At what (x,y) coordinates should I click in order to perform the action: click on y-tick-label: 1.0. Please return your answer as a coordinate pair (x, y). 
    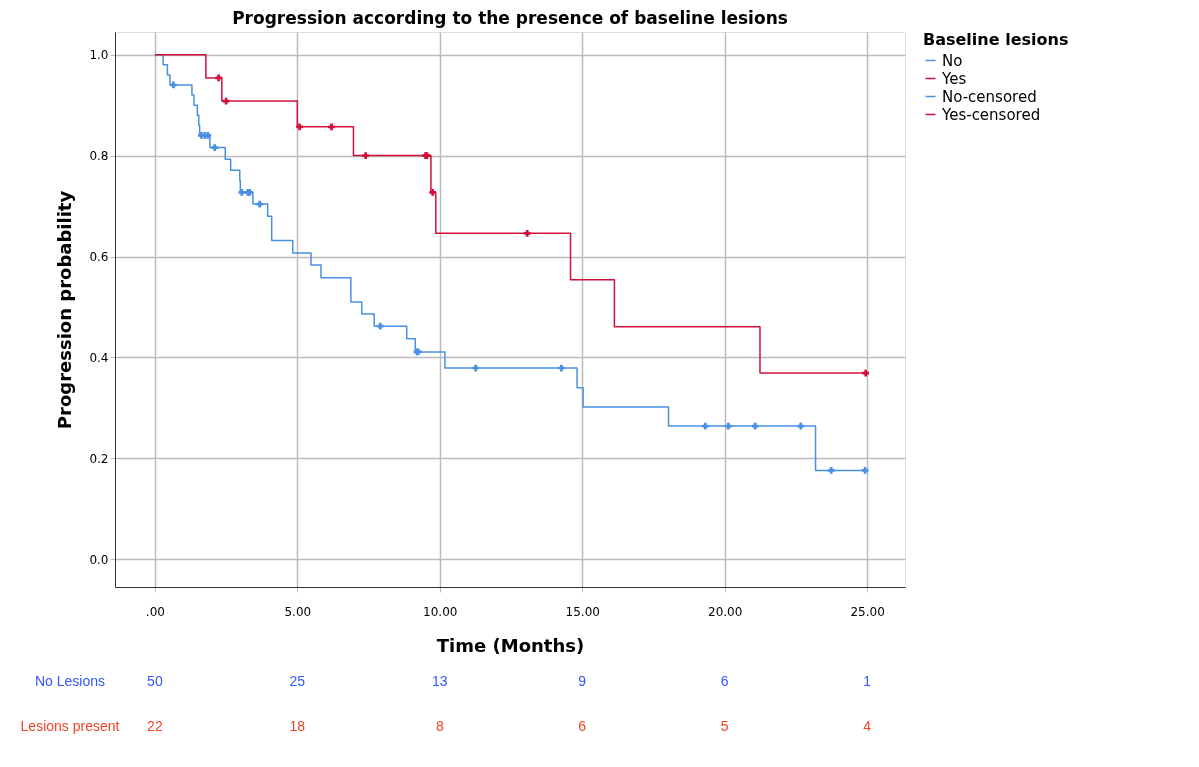
    Looking at the image, I should click on (99, 55).